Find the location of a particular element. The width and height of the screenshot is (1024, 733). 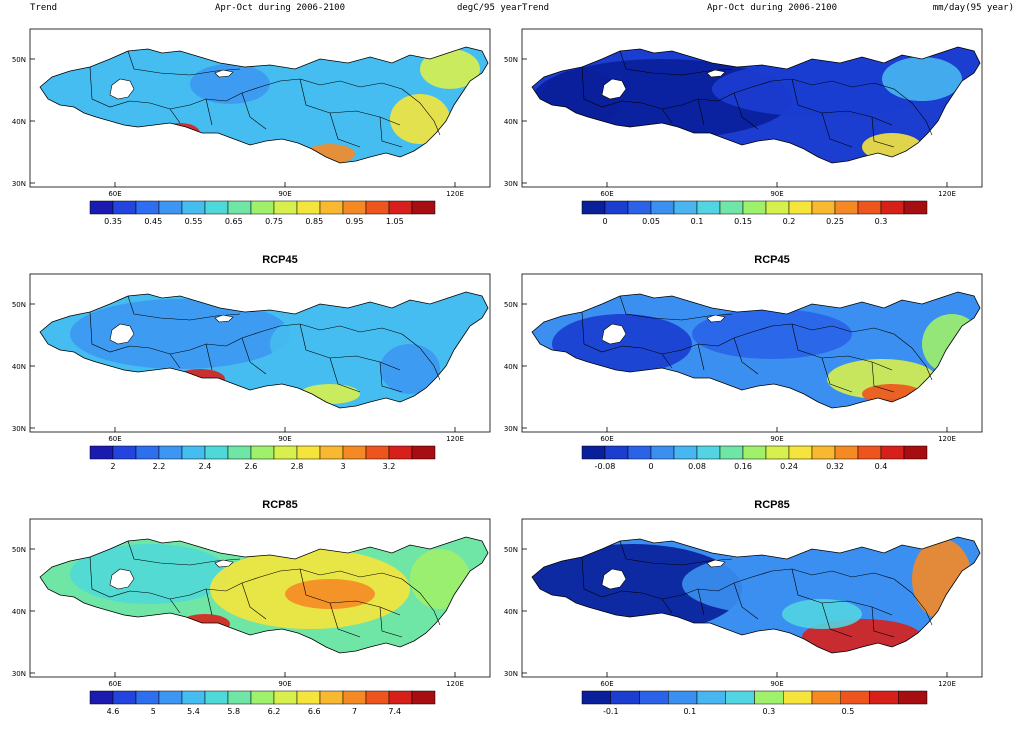

colorbar: 4.6 5 5.4 5.8 6.2 6.6 7 7.4 is located at coordinates (262, 703).